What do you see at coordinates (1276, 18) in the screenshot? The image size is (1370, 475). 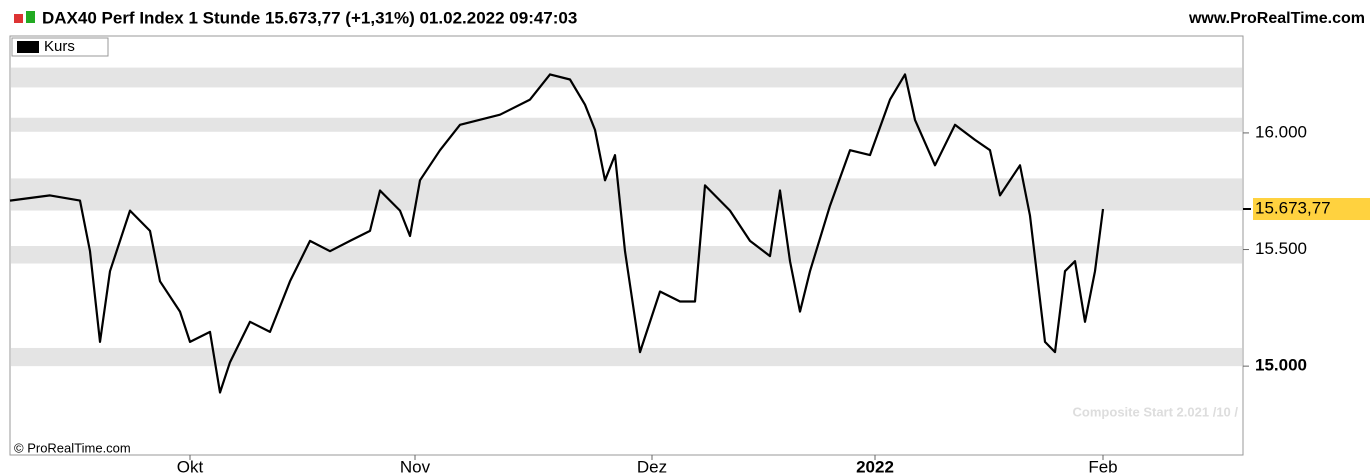 I see `source: www.ProRealTime.com` at bounding box center [1276, 18].